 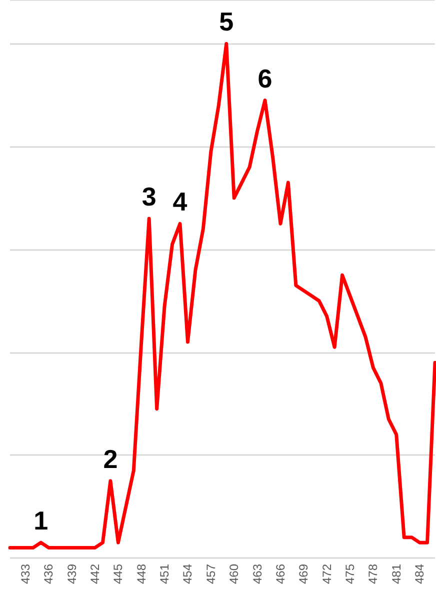 What do you see at coordinates (211, 574) in the screenshot?
I see `x-tick-label: 457` at bounding box center [211, 574].